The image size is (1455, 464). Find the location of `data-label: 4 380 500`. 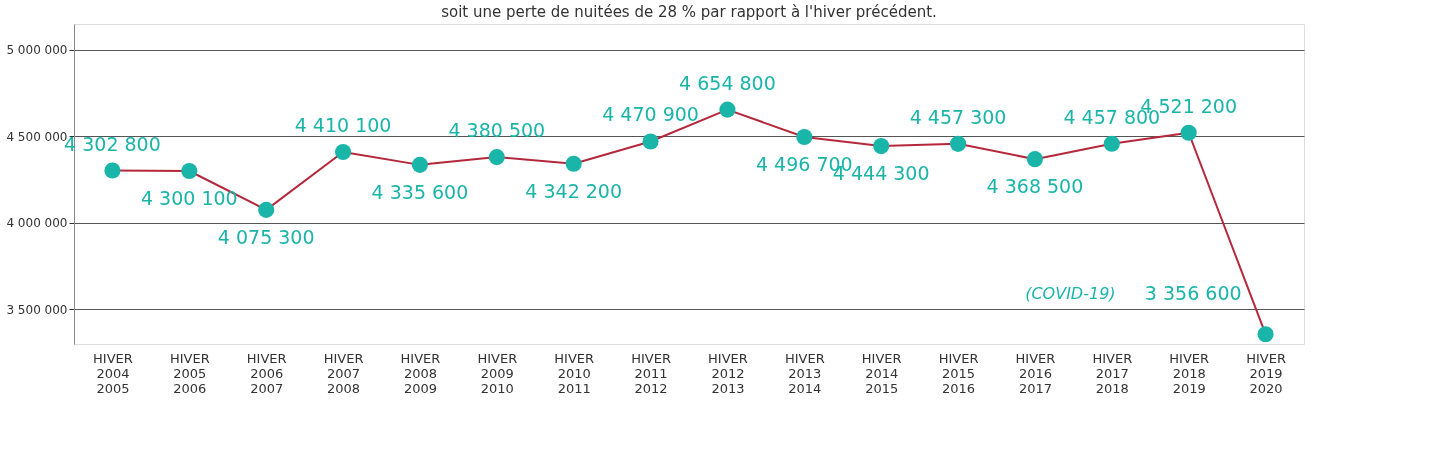

data-label: 4 380 500 is located at coordinates (497, 130).